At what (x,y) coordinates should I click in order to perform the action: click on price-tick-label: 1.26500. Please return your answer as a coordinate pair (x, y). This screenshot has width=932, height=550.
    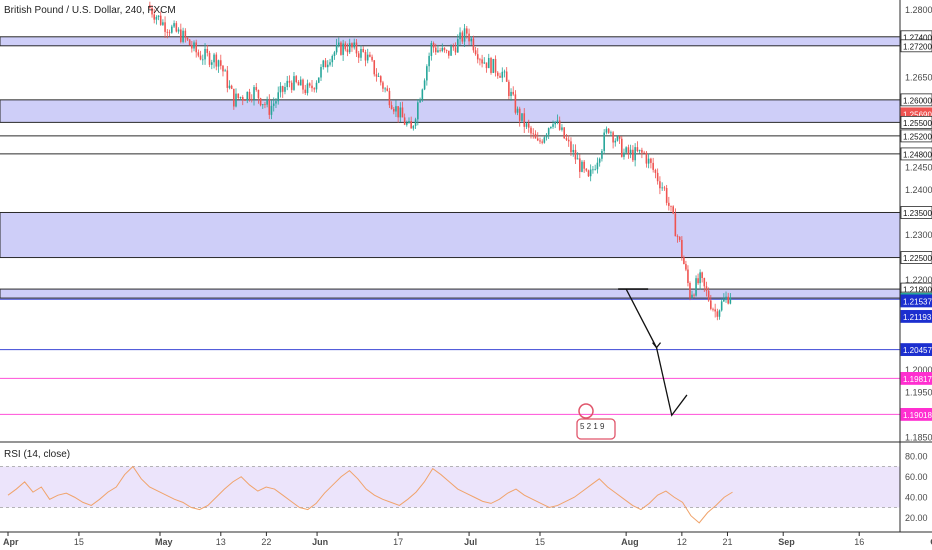
    Looking at the image, I should click on (918, 77).